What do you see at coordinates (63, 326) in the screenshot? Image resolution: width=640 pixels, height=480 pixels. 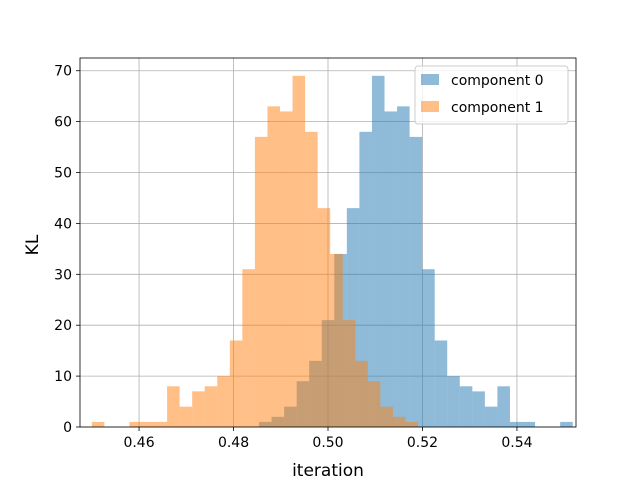 I see `y-tick-label: 20` at bounding box center [63, 326].